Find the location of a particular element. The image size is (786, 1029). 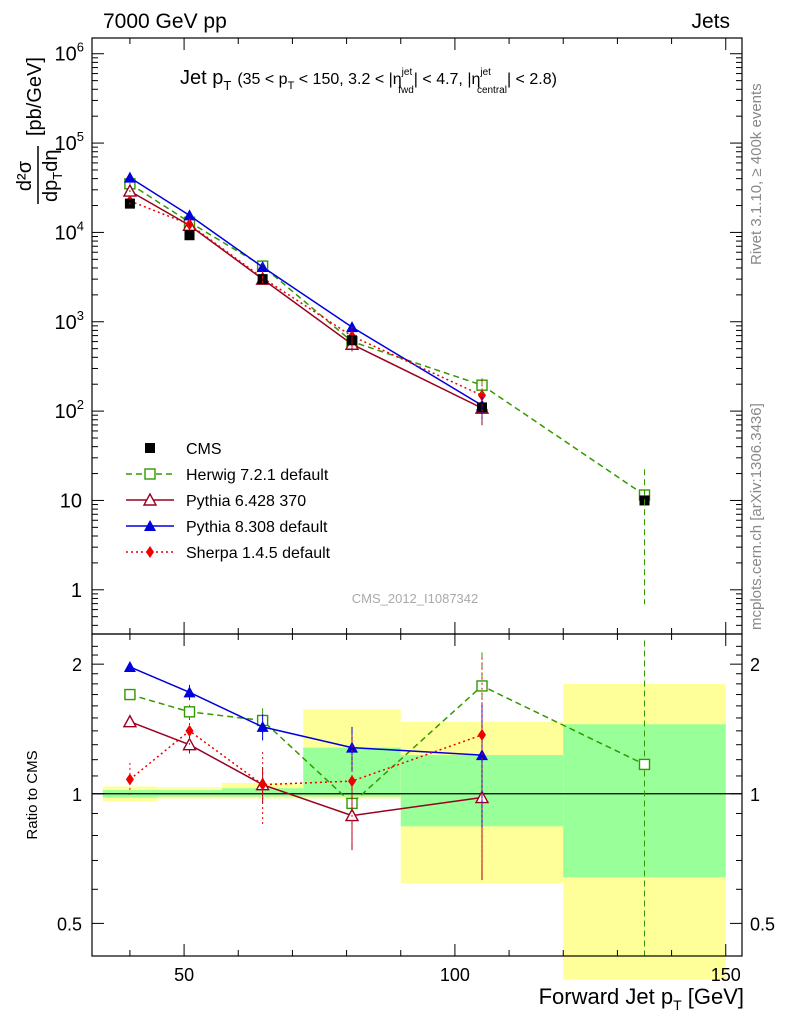

legend-item: Herwig 7.2.1 default is located at coordinates (227, 475).